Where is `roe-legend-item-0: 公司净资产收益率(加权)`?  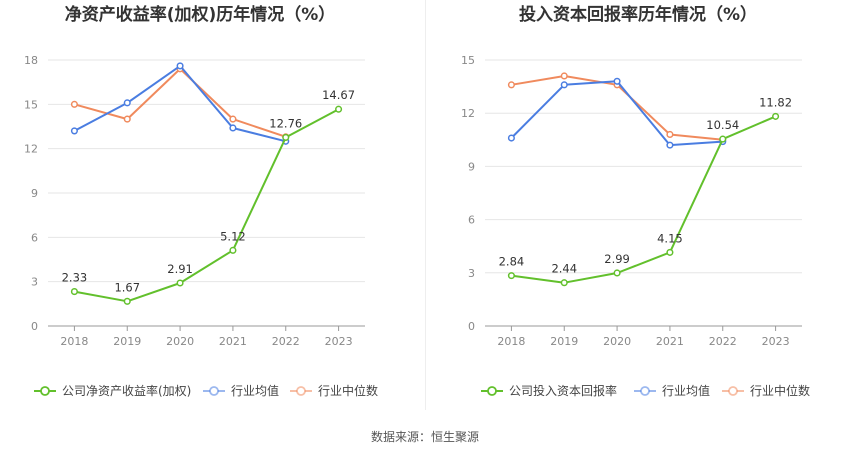 roe-legend-item-0: 公司净资产收益率(加权) is located at coordinates (112, 390).